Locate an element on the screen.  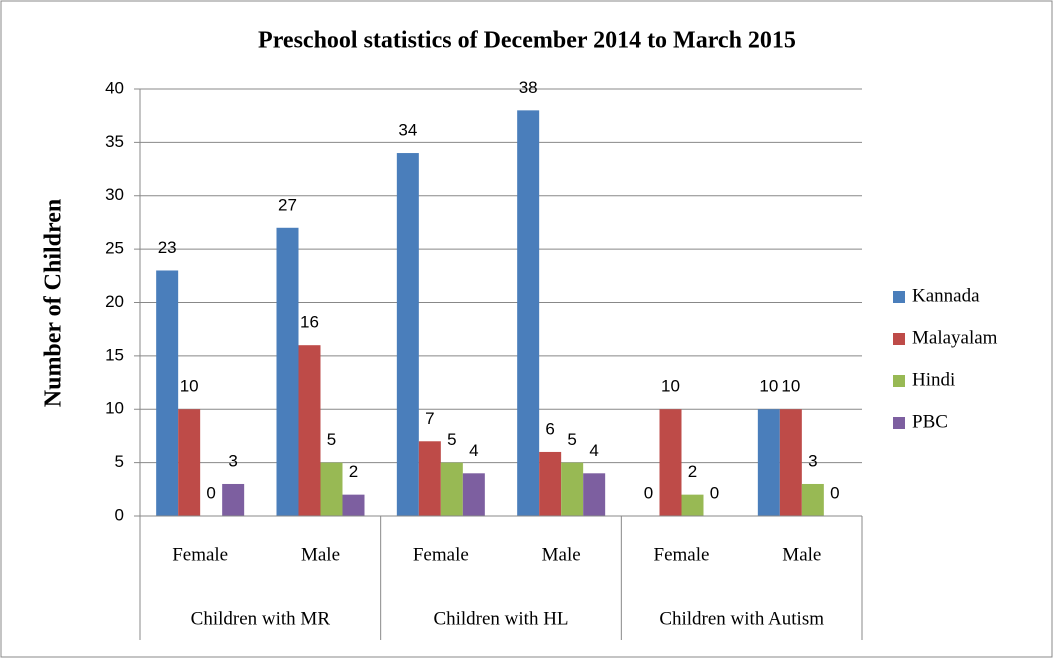
y-axis-label: Number of Children is located at coordinates (54, 303).